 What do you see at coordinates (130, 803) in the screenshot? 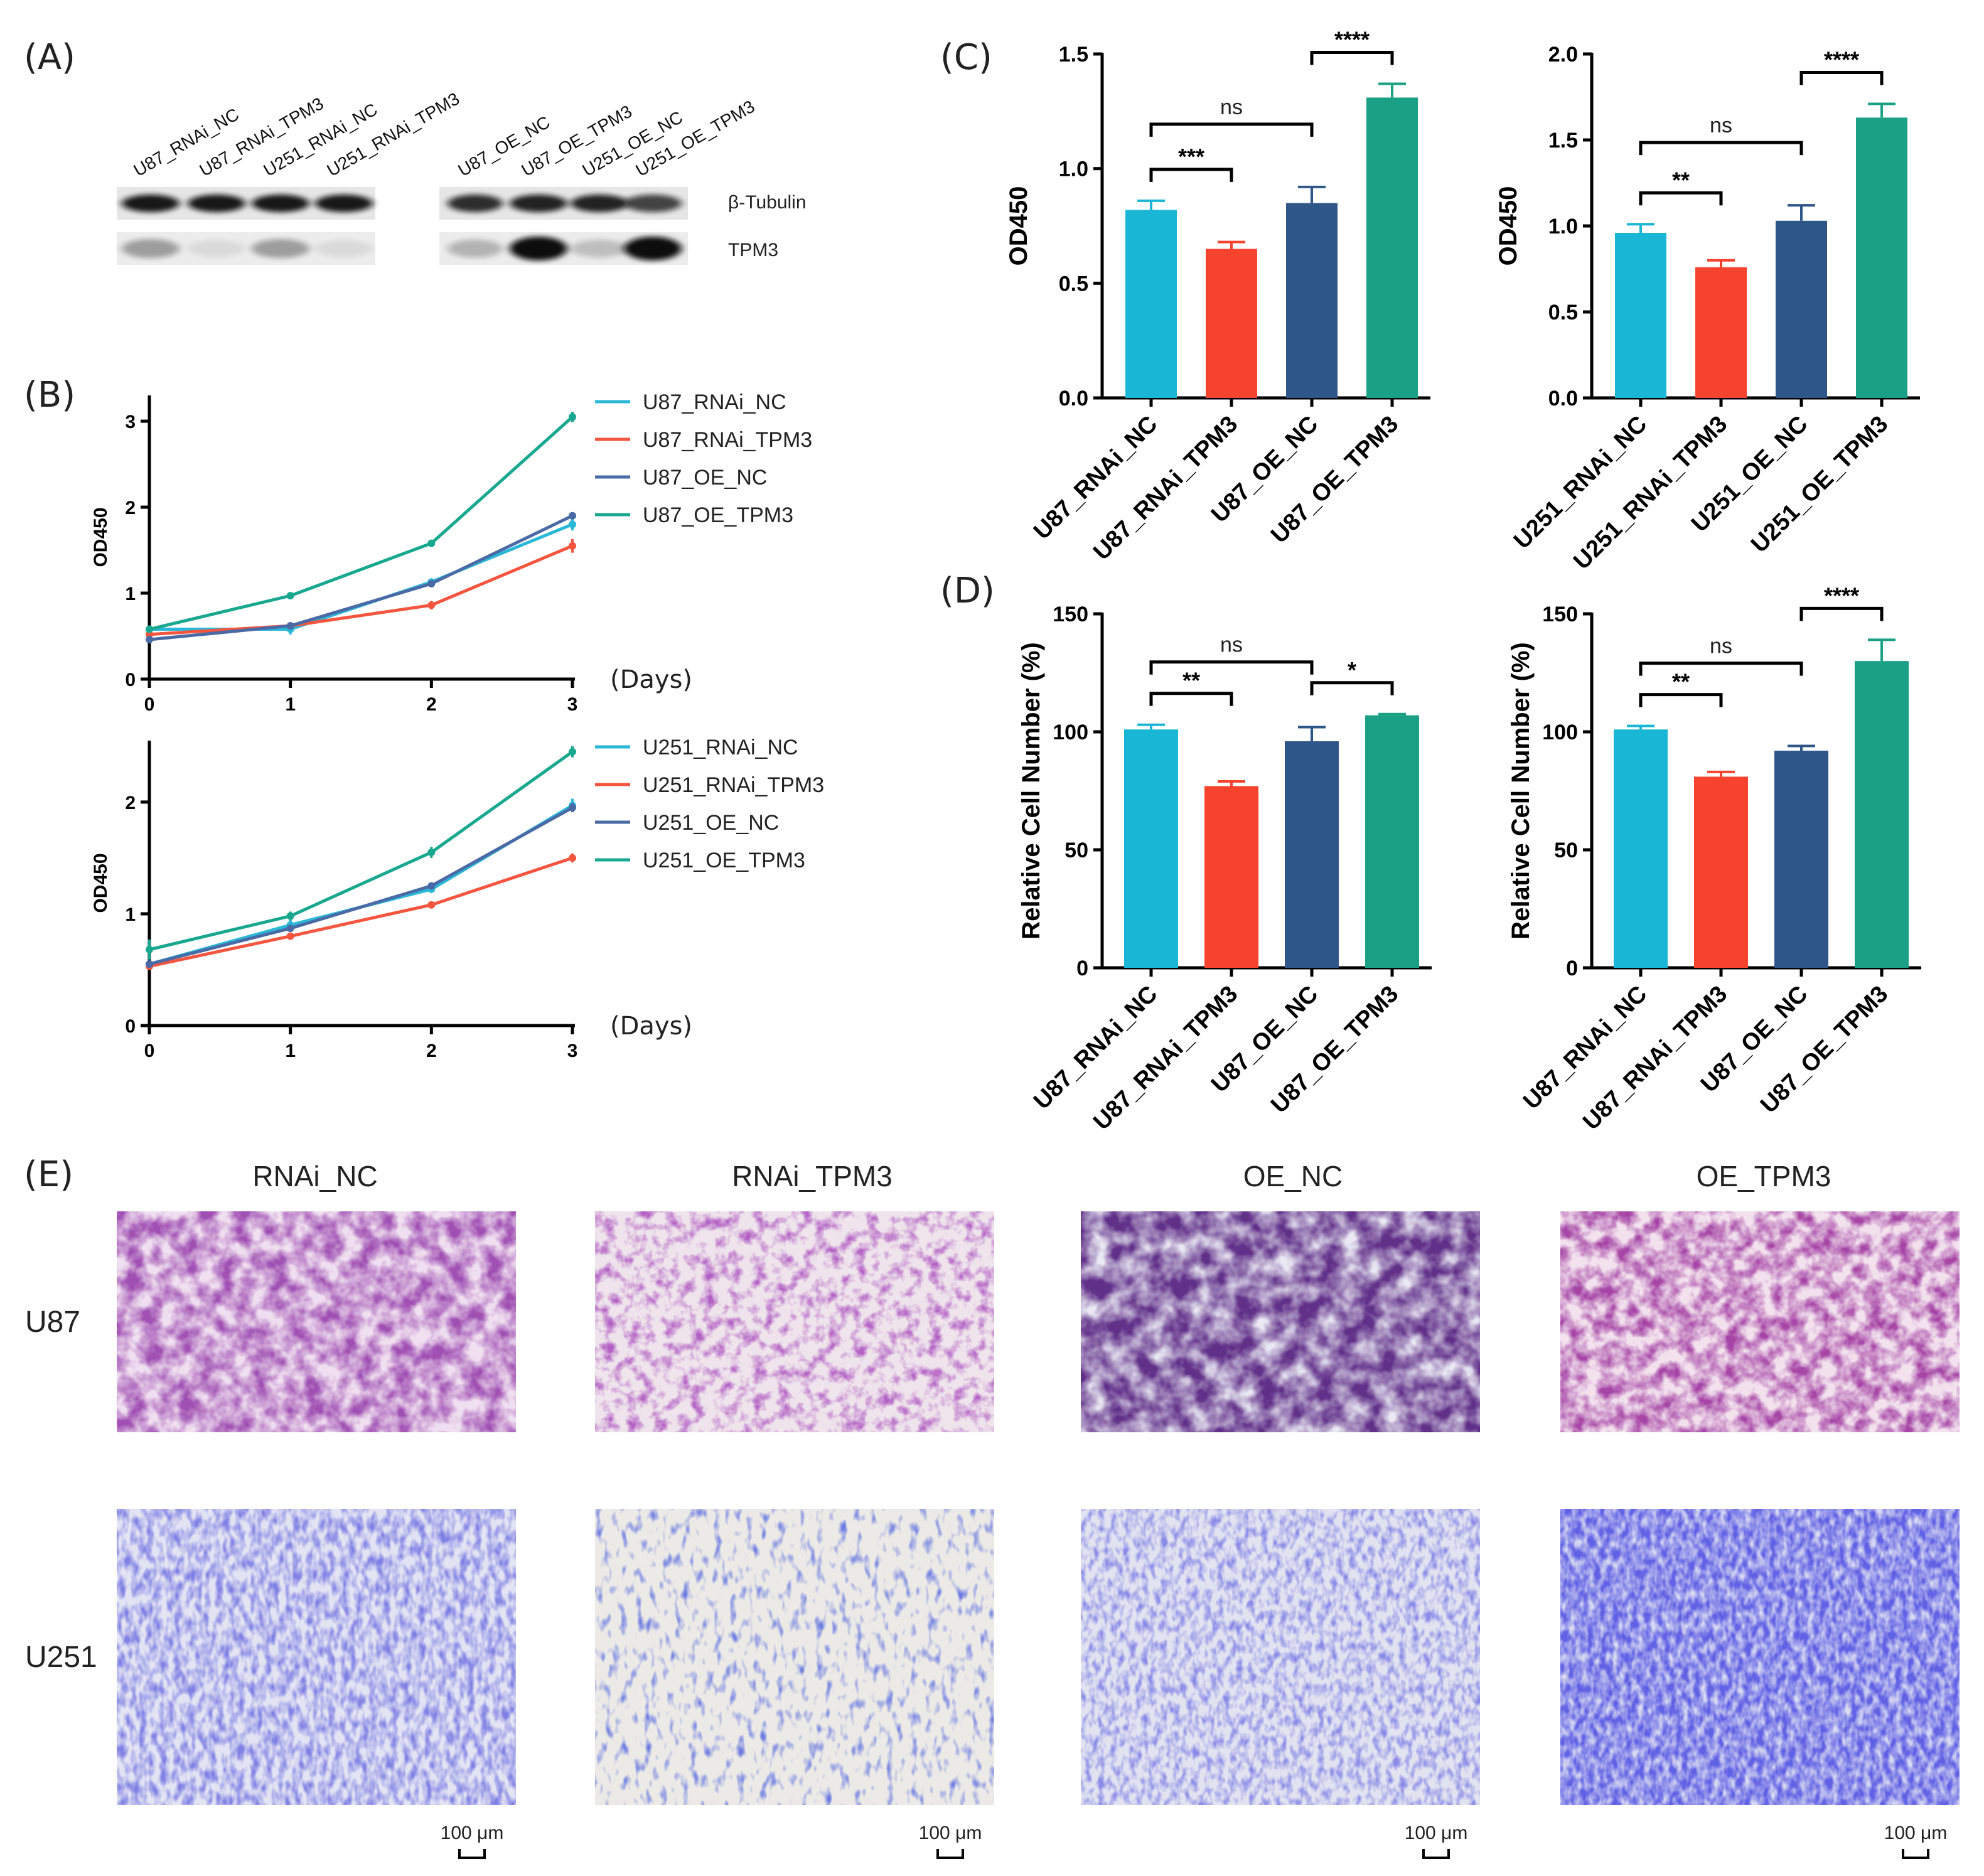
I see `y-tick-label: 2` at bounding box center [130, 803].